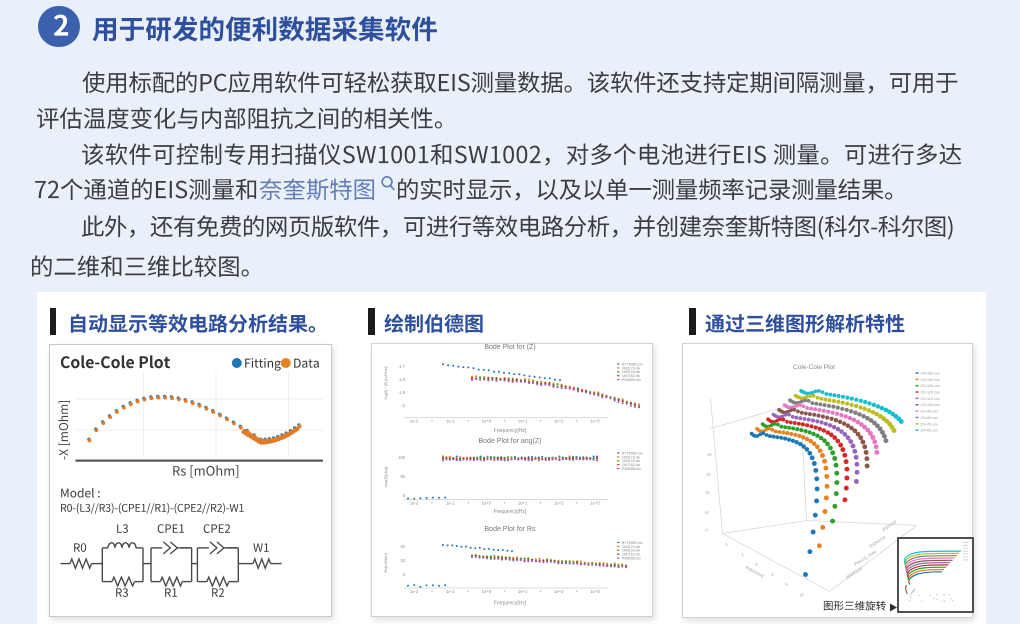 The image size is (1020, 624). What do you see at coordinates (930, 386) in the screenshot?
I see `svg-text: 20×130.csv` at bounding box center [930, 386].